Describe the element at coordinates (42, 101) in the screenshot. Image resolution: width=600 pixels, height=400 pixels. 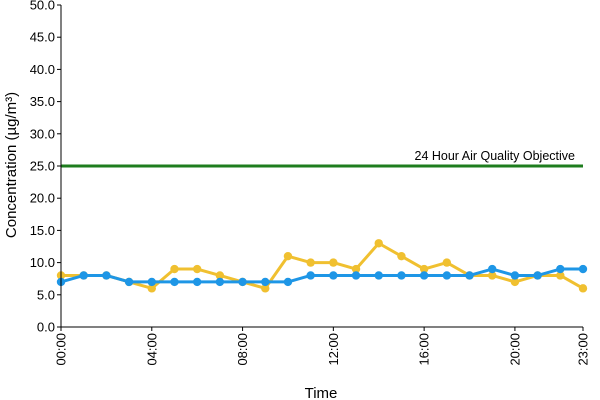
I see `y-tick-label: 35.0` at that location.